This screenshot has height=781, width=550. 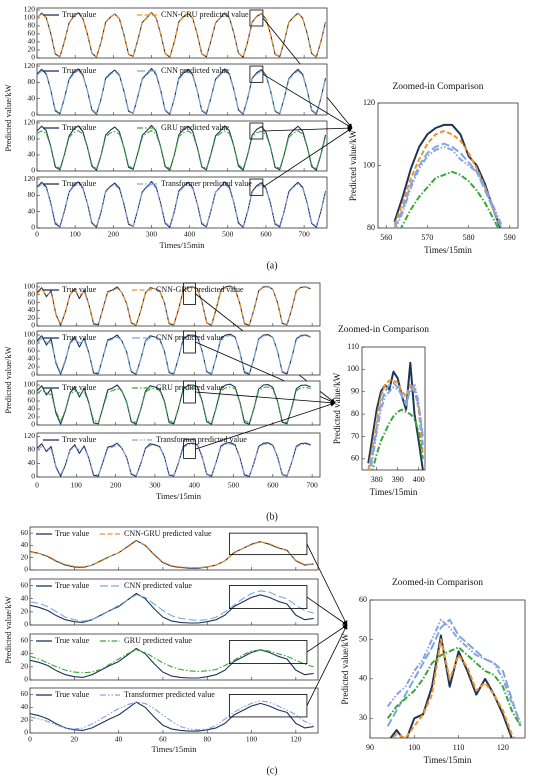 I want to click on zoom-arrow, so click(x=327, y=611).